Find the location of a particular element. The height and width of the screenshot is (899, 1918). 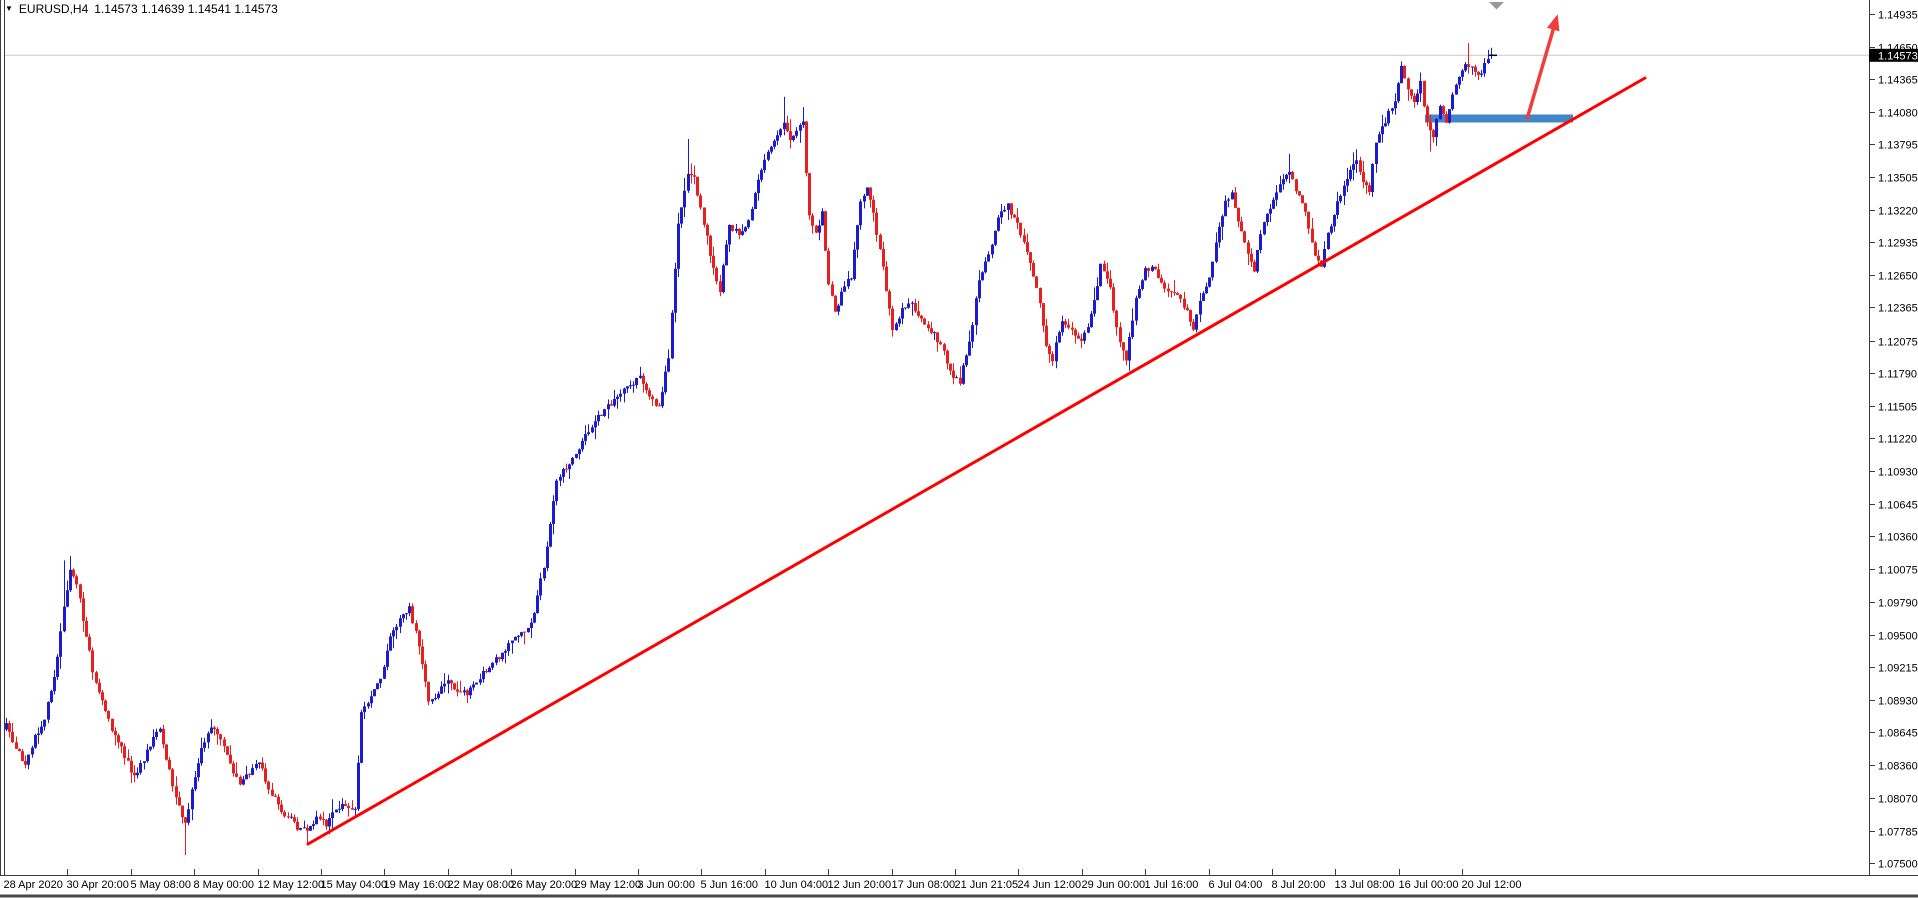

price-label: 1.07785 is located at coordinates (1898, 833).